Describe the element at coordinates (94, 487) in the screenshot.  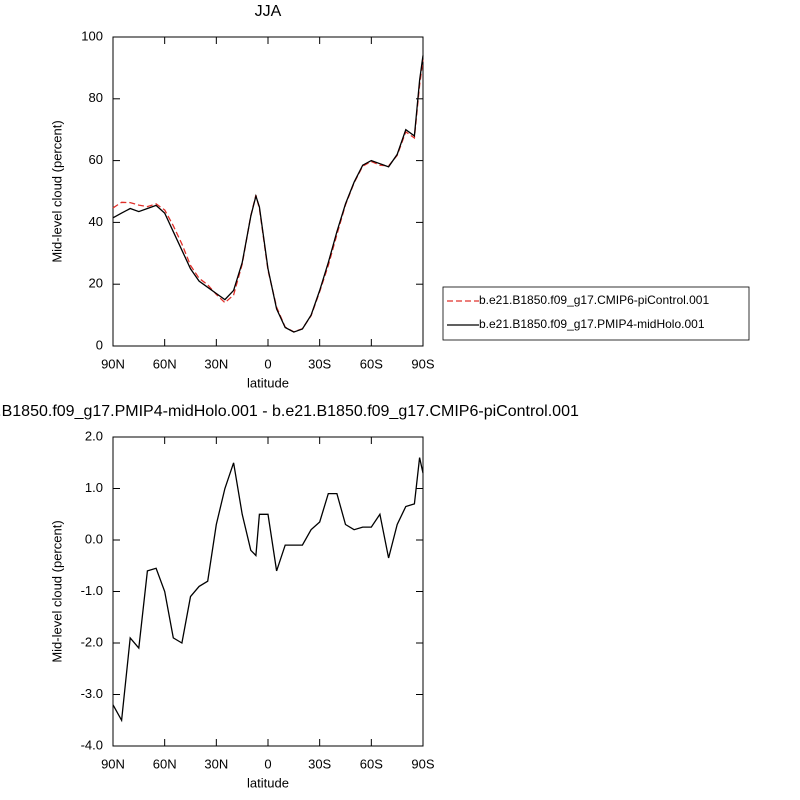
I see `y-tick-label: 1.0` at that location.